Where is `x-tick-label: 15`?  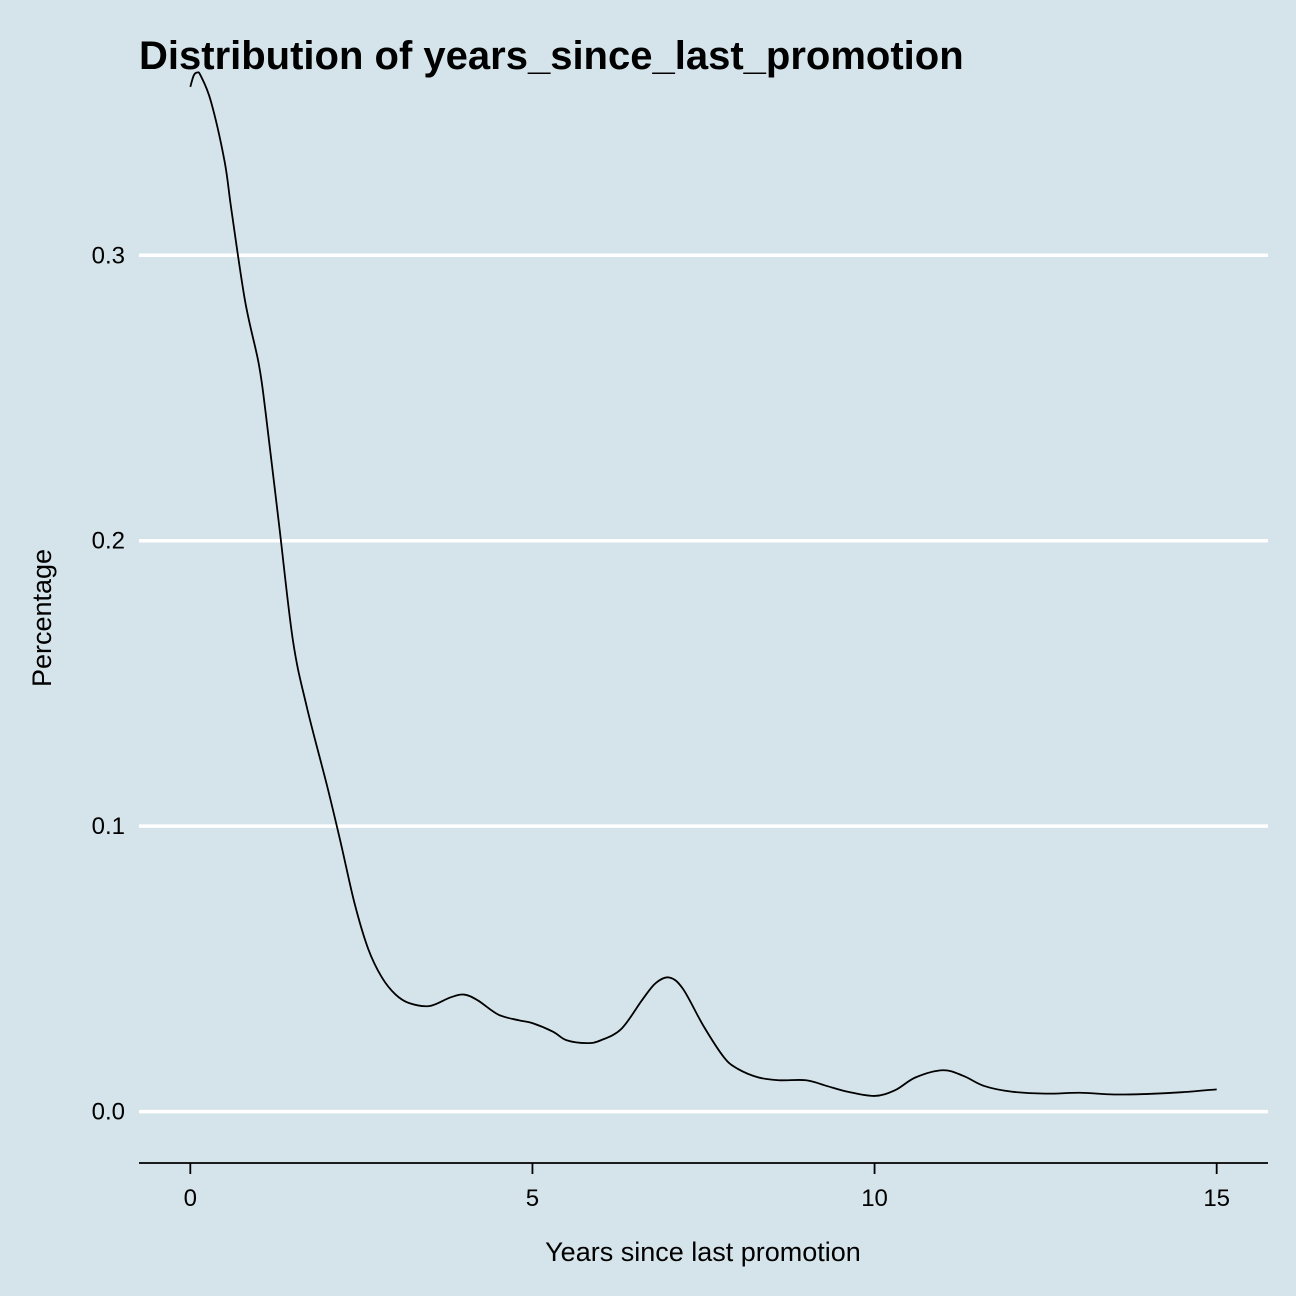 x-tick-label: 15 is located at coordinates (1216, 1198).